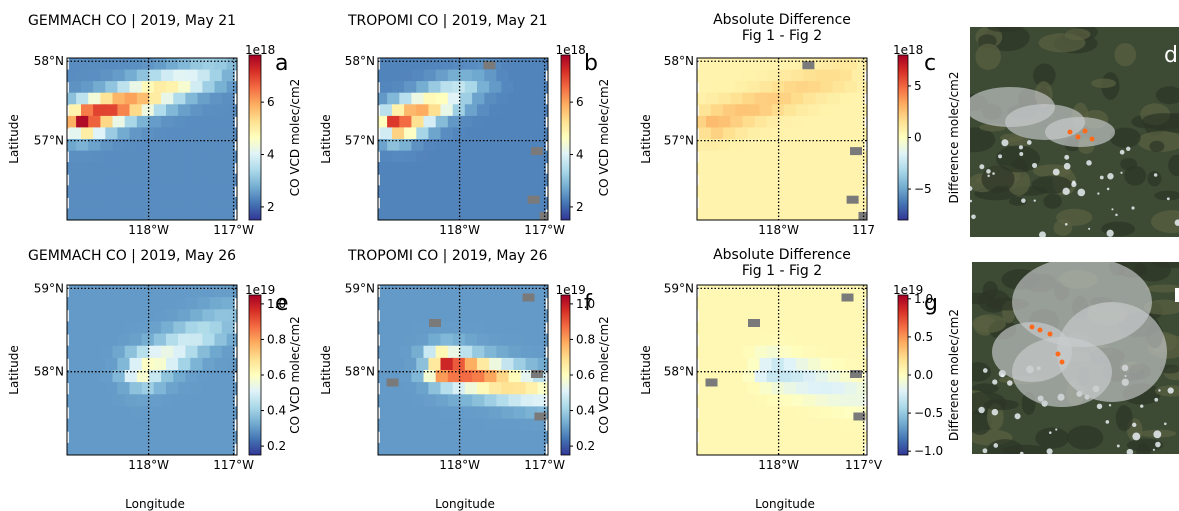 The height and width of the screenshot is (511, 1179). Describe the element at coordinates (276, 304) in the screenshot. I see `colorbar-tick-label: 1.0` at that location.